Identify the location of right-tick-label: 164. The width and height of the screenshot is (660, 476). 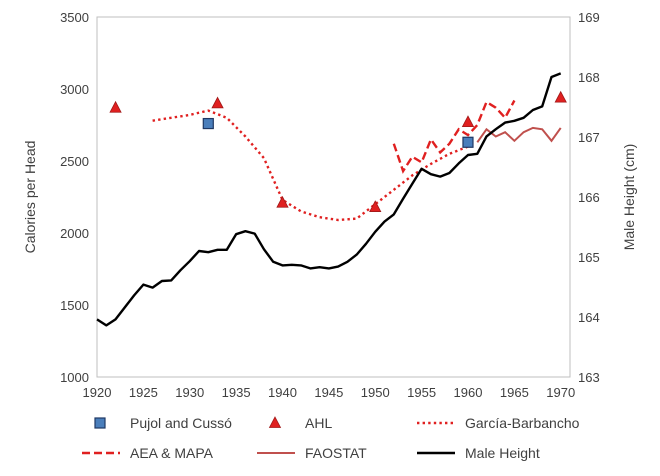
(589, 317).